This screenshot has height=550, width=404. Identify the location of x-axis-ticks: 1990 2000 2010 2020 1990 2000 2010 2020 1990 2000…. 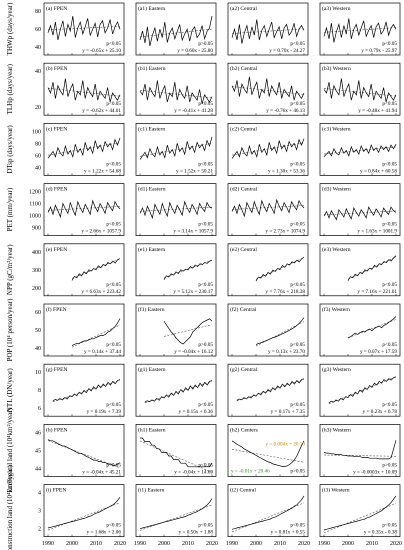
(222, 544).